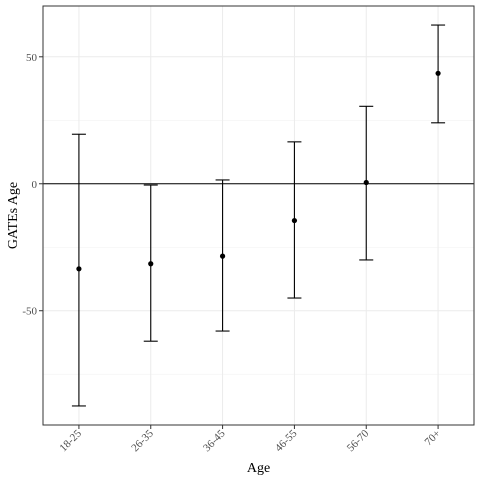 This screenshot has width=480, height=480. I want to click on y-axis-title: GATEs Age, so click(13, 215).